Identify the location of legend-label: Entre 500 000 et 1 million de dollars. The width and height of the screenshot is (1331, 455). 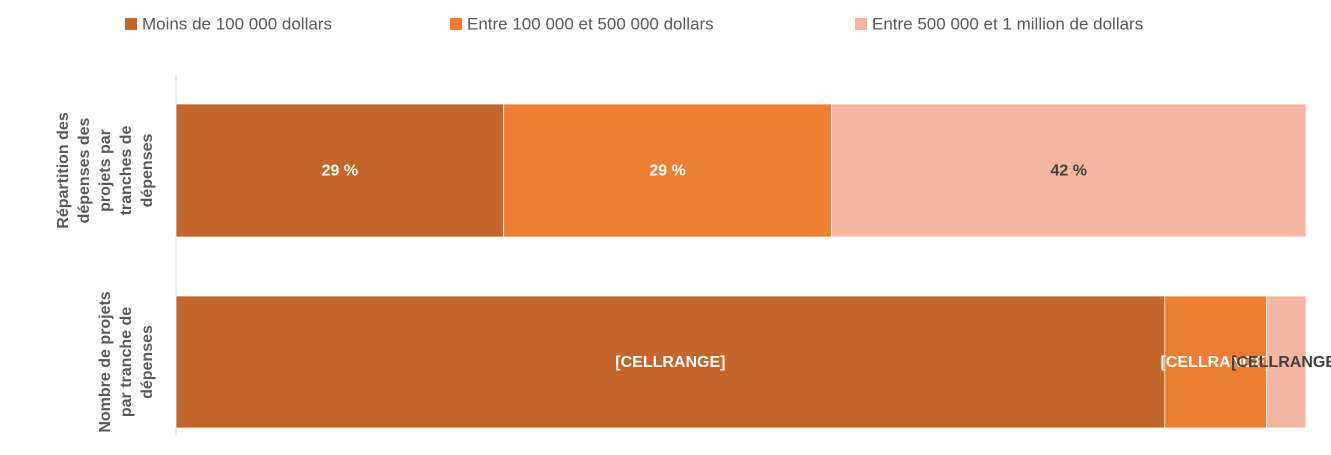
(1007, 23).